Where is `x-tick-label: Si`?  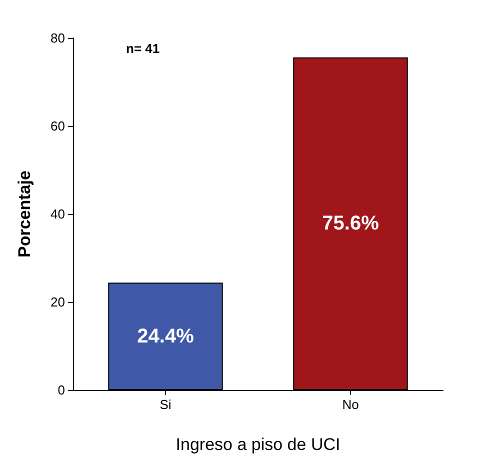 x-tick-label: Si is located at coordinates (166, 404).